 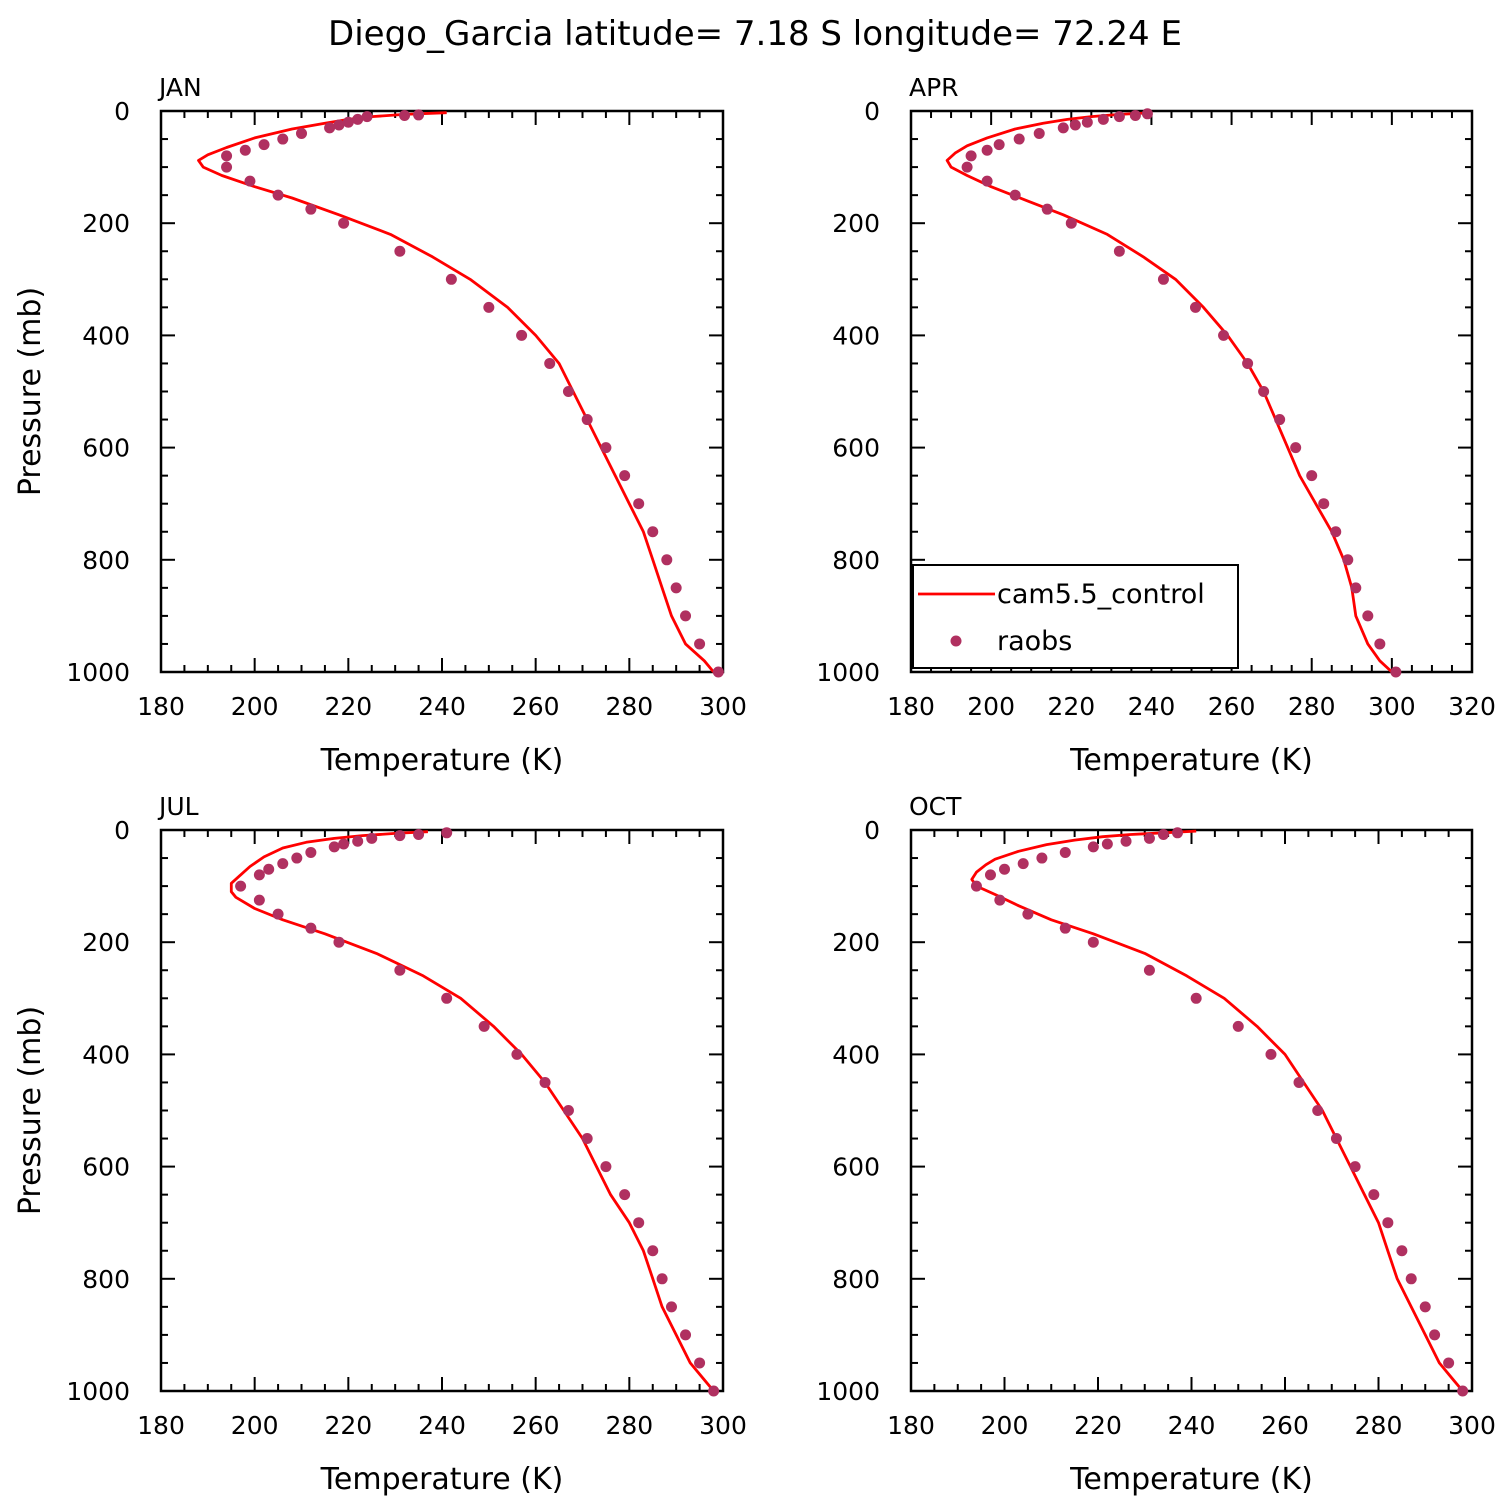 I want to click on plot-frame, so click(x=1191, y=1110).